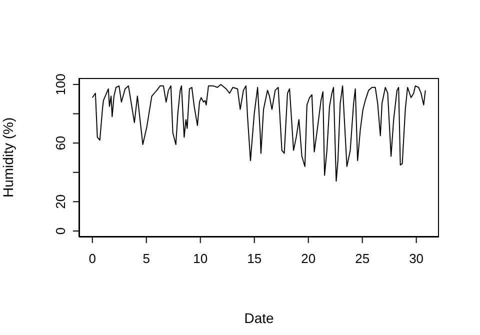 This screenshot has height=335, width=480. Describe the element at coordinates (60, 201) in the screenshot. I see `y-tick-label: 20` at that location.